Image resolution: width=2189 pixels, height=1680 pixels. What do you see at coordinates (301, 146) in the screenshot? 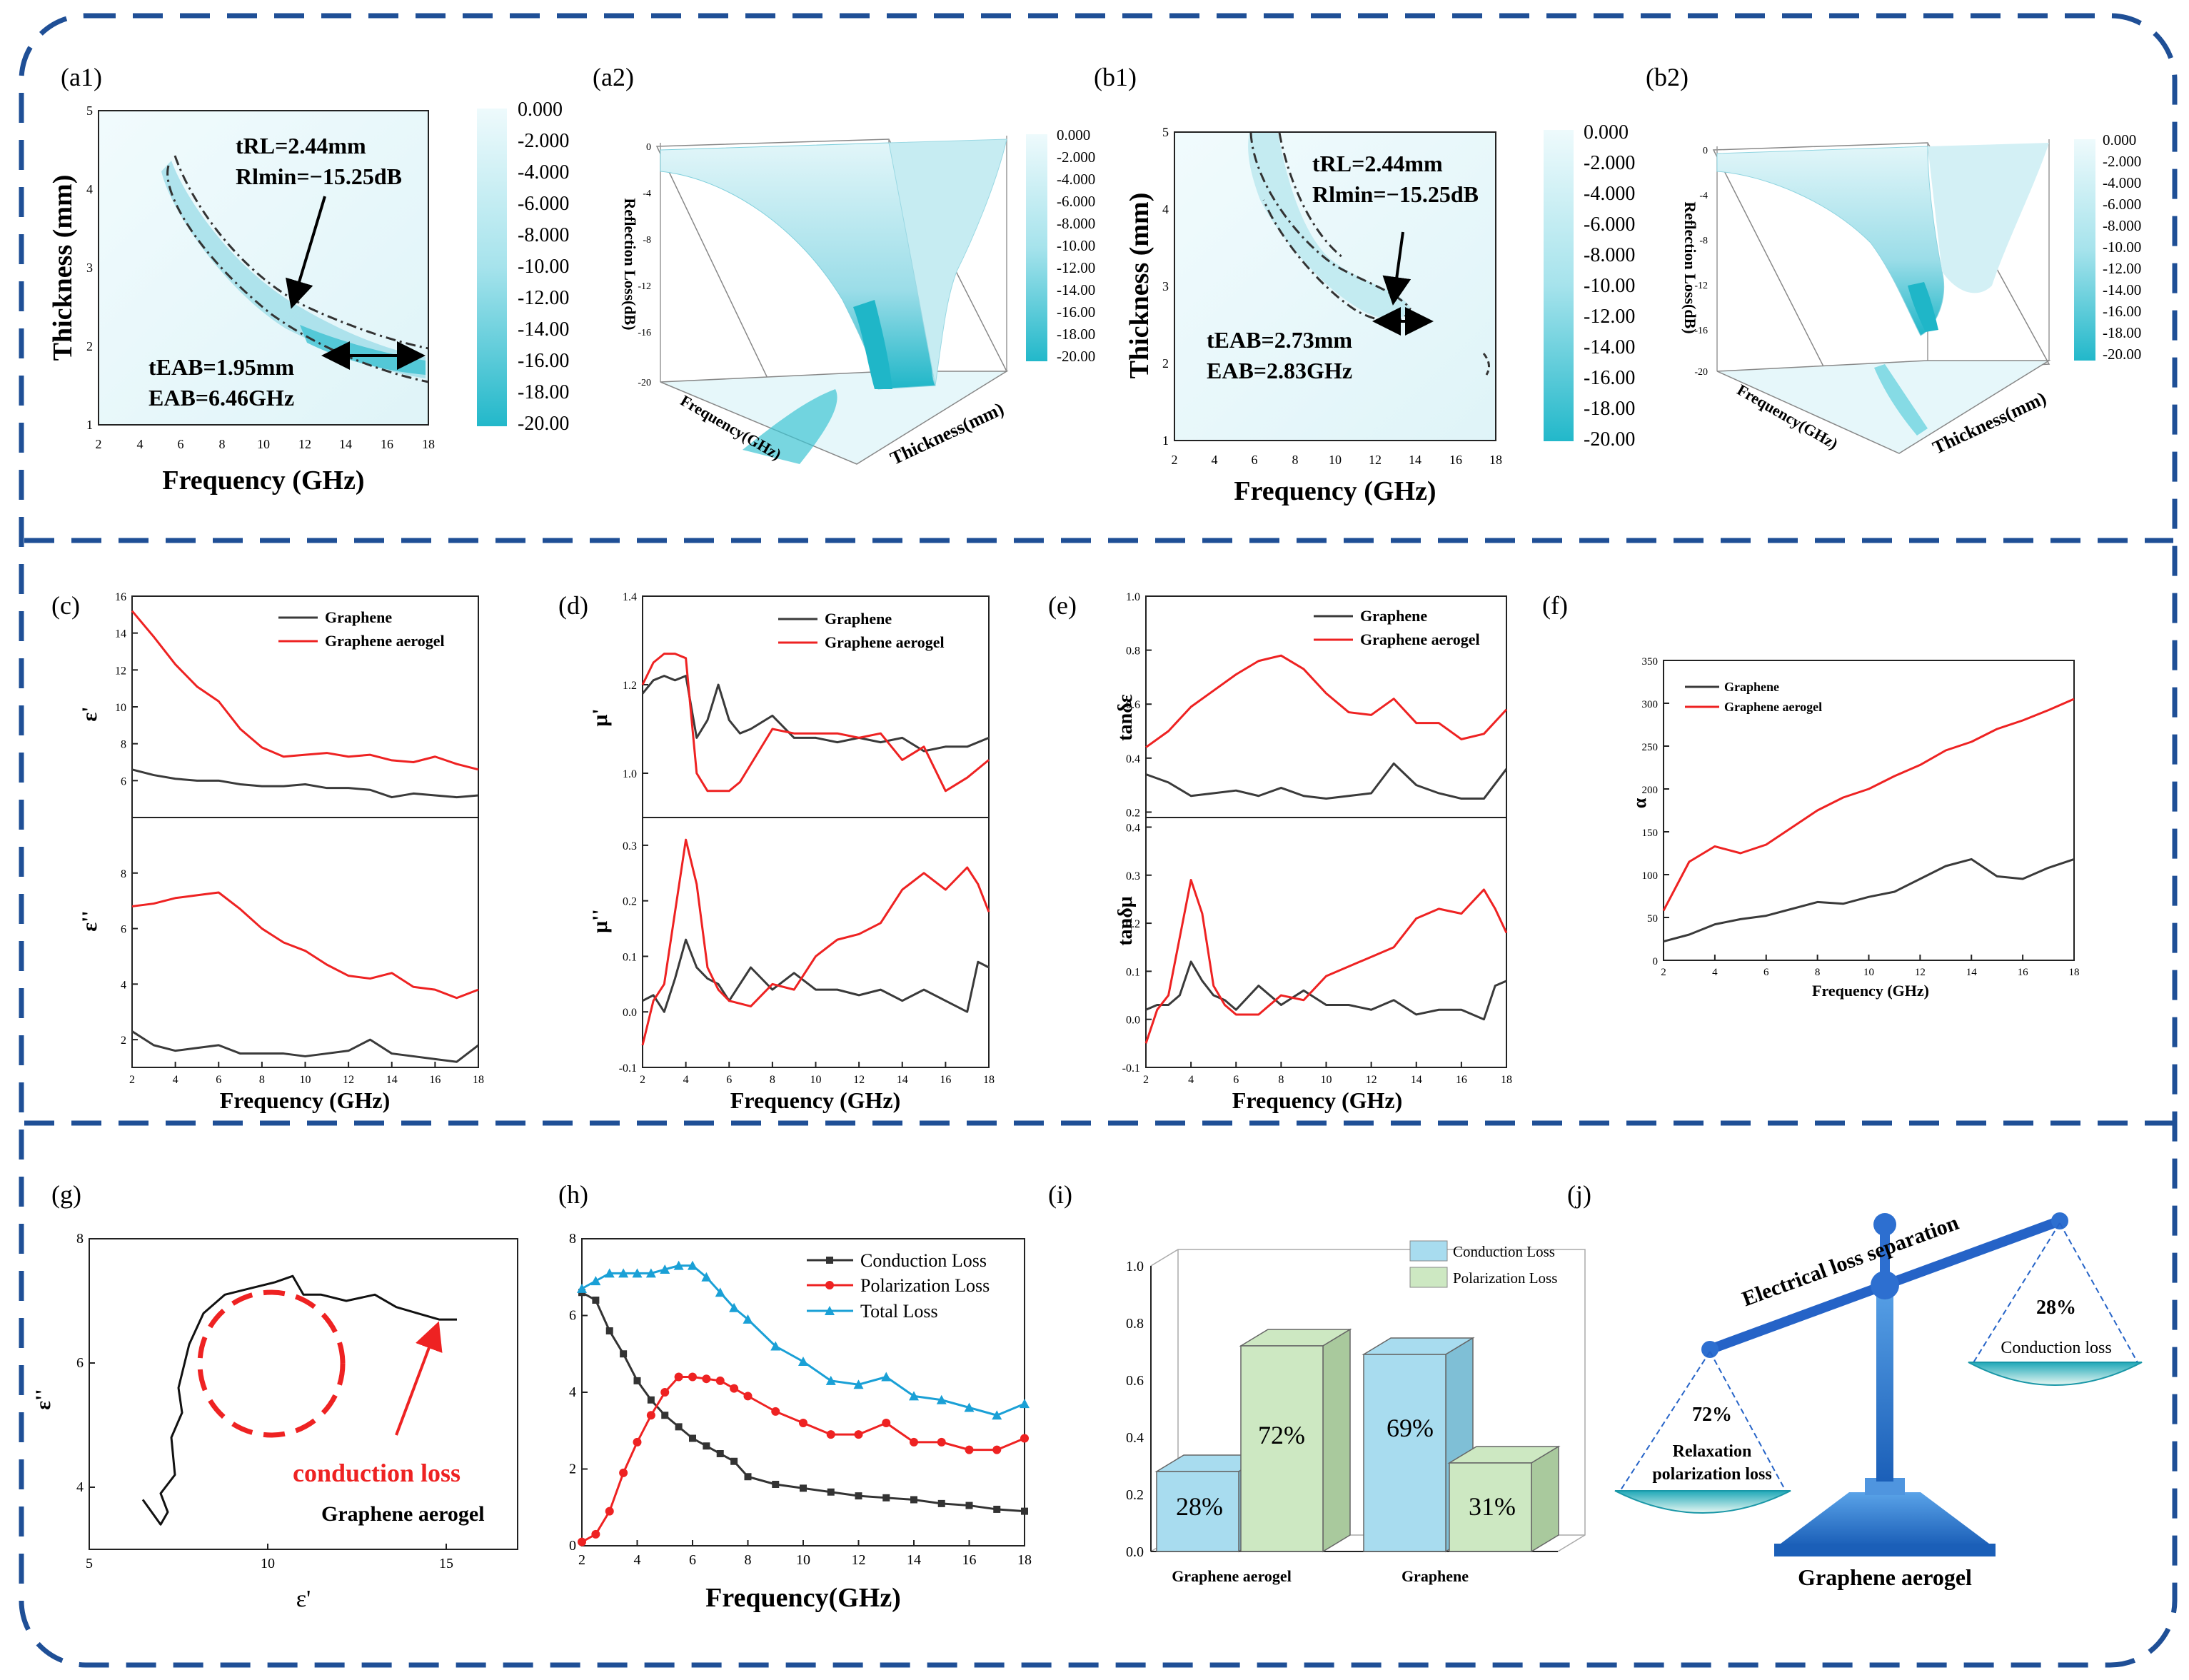
I see `t-rl-label: tRL=2.44mm` at bounding box center [301, 146].